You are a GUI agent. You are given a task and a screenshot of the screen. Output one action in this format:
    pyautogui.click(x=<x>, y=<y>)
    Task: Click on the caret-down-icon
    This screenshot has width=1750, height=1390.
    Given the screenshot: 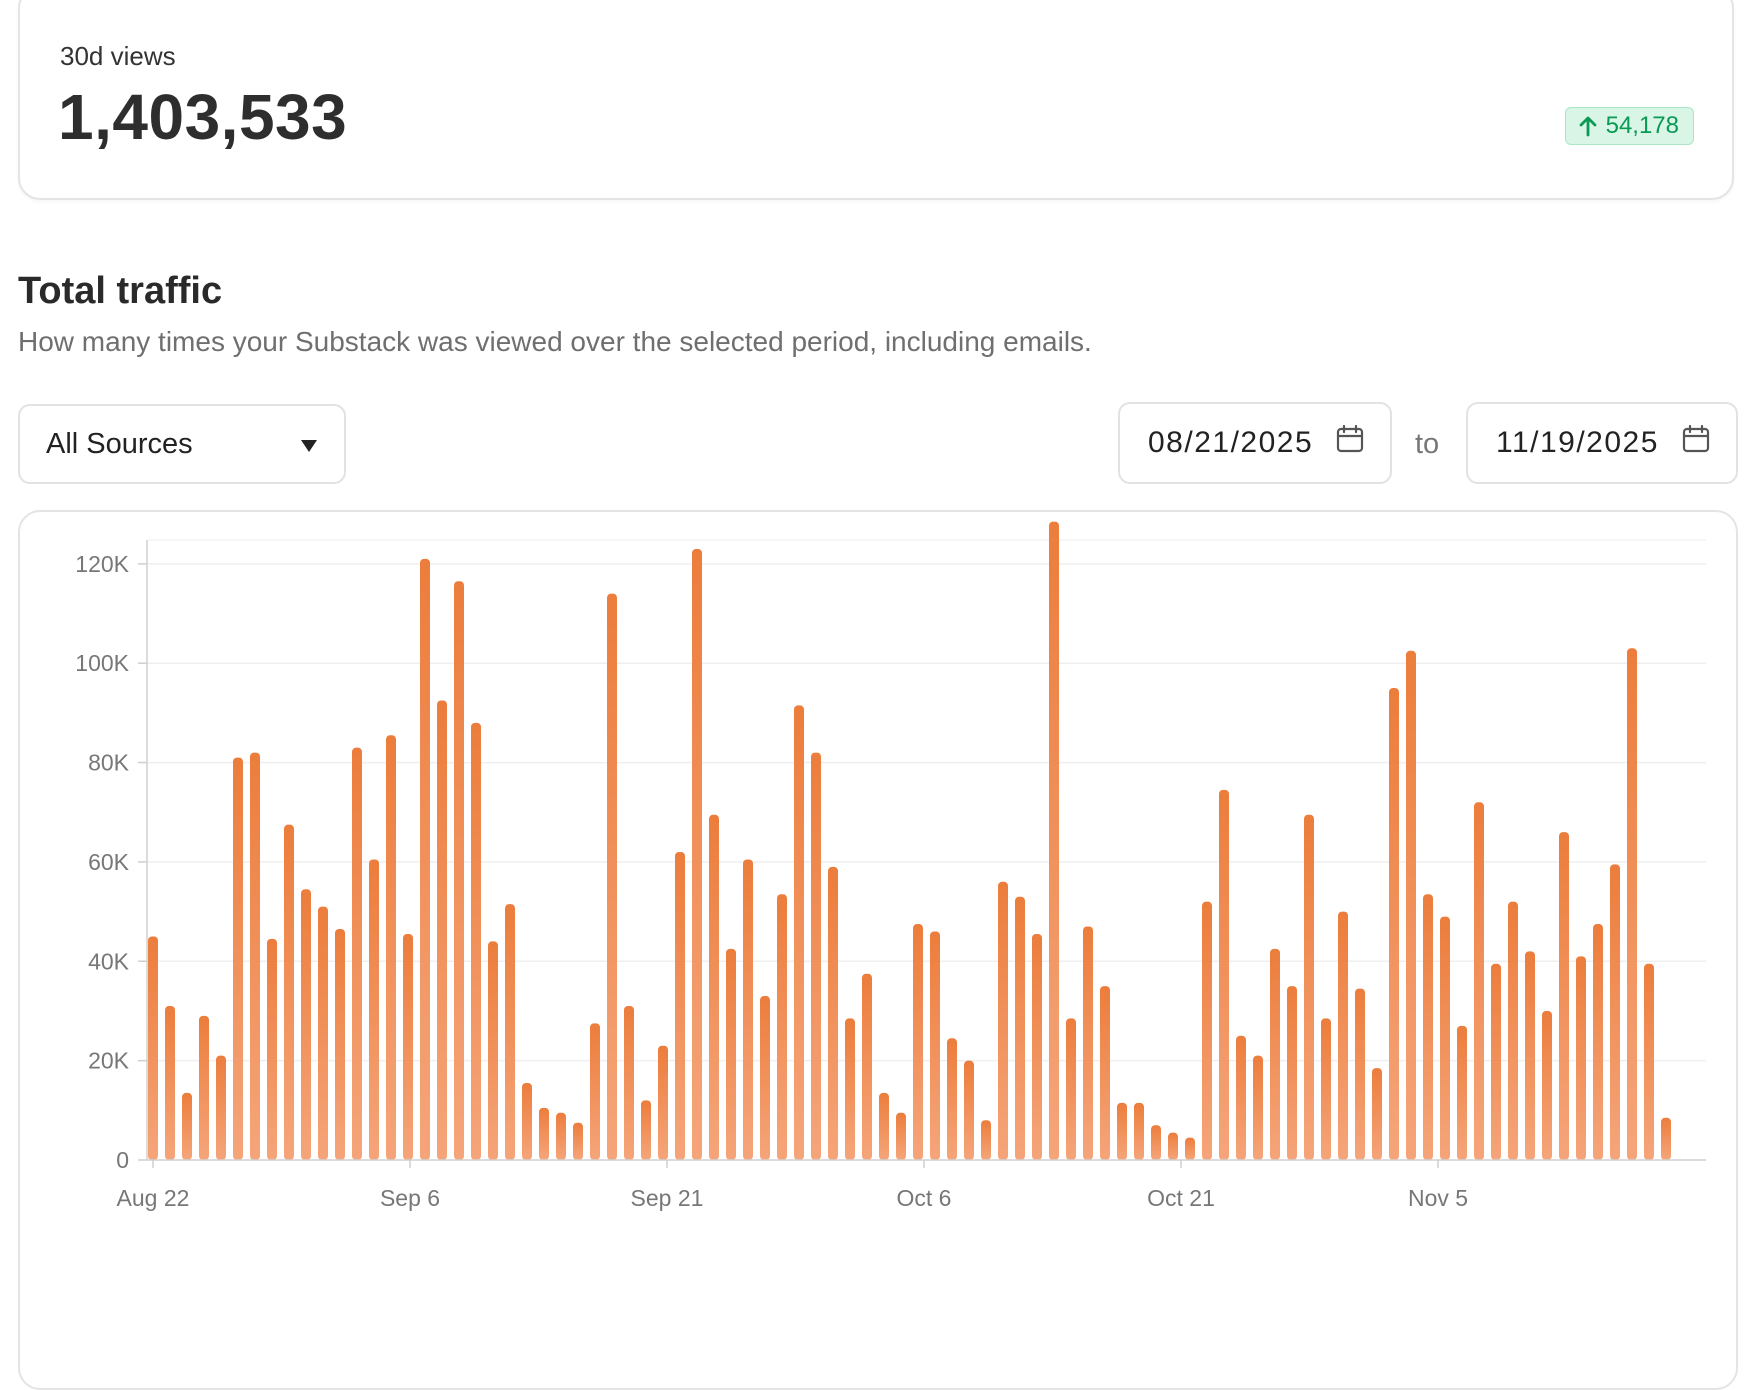 What is the action you would take?
    pyautogui.click(x=309, y=444)
    